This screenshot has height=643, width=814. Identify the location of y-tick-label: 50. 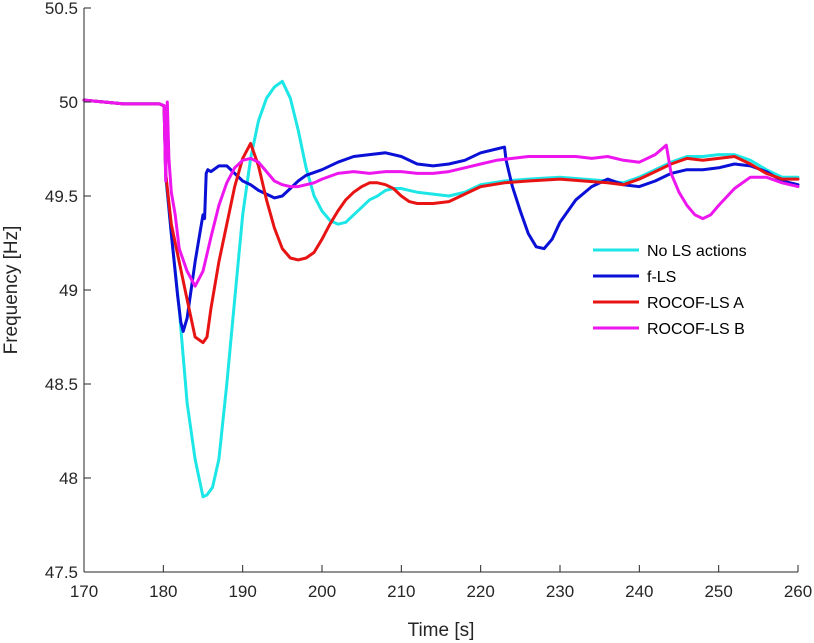
(68, 102).